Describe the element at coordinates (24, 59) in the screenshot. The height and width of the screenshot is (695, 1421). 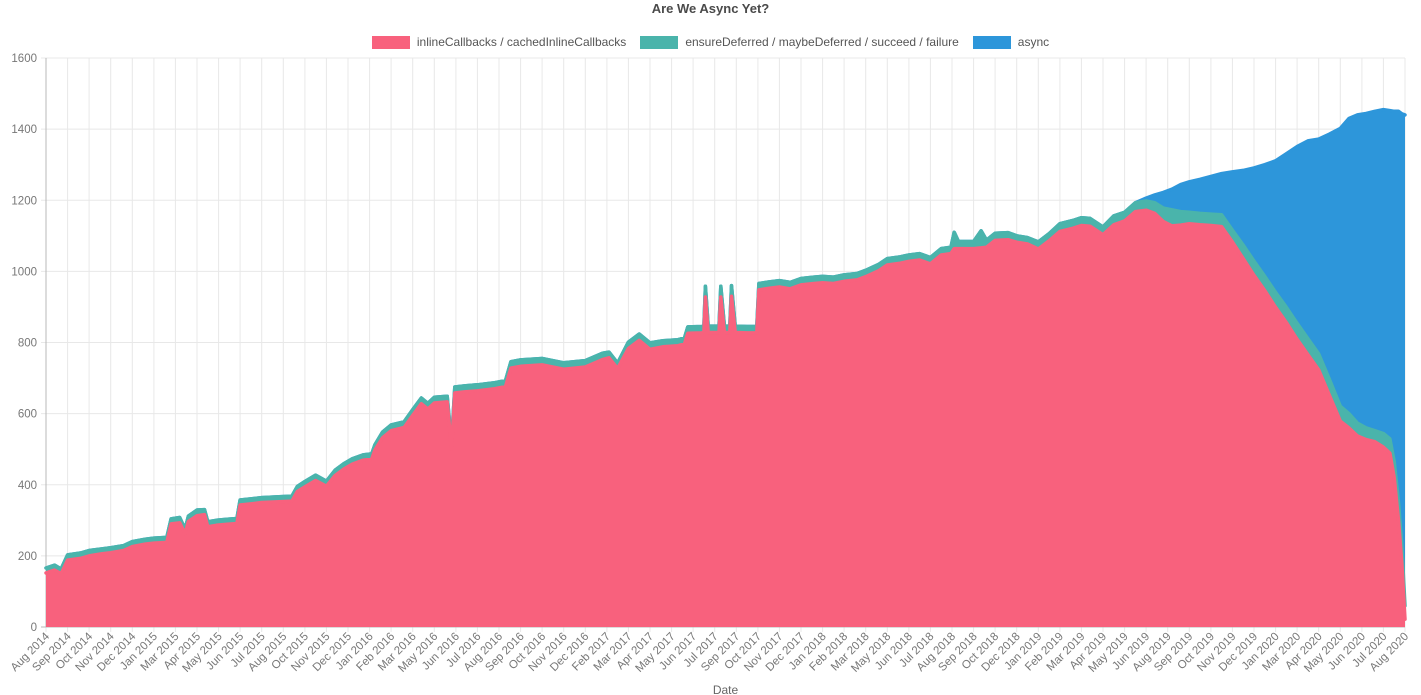
I see `svg-text: 1600` at that location.